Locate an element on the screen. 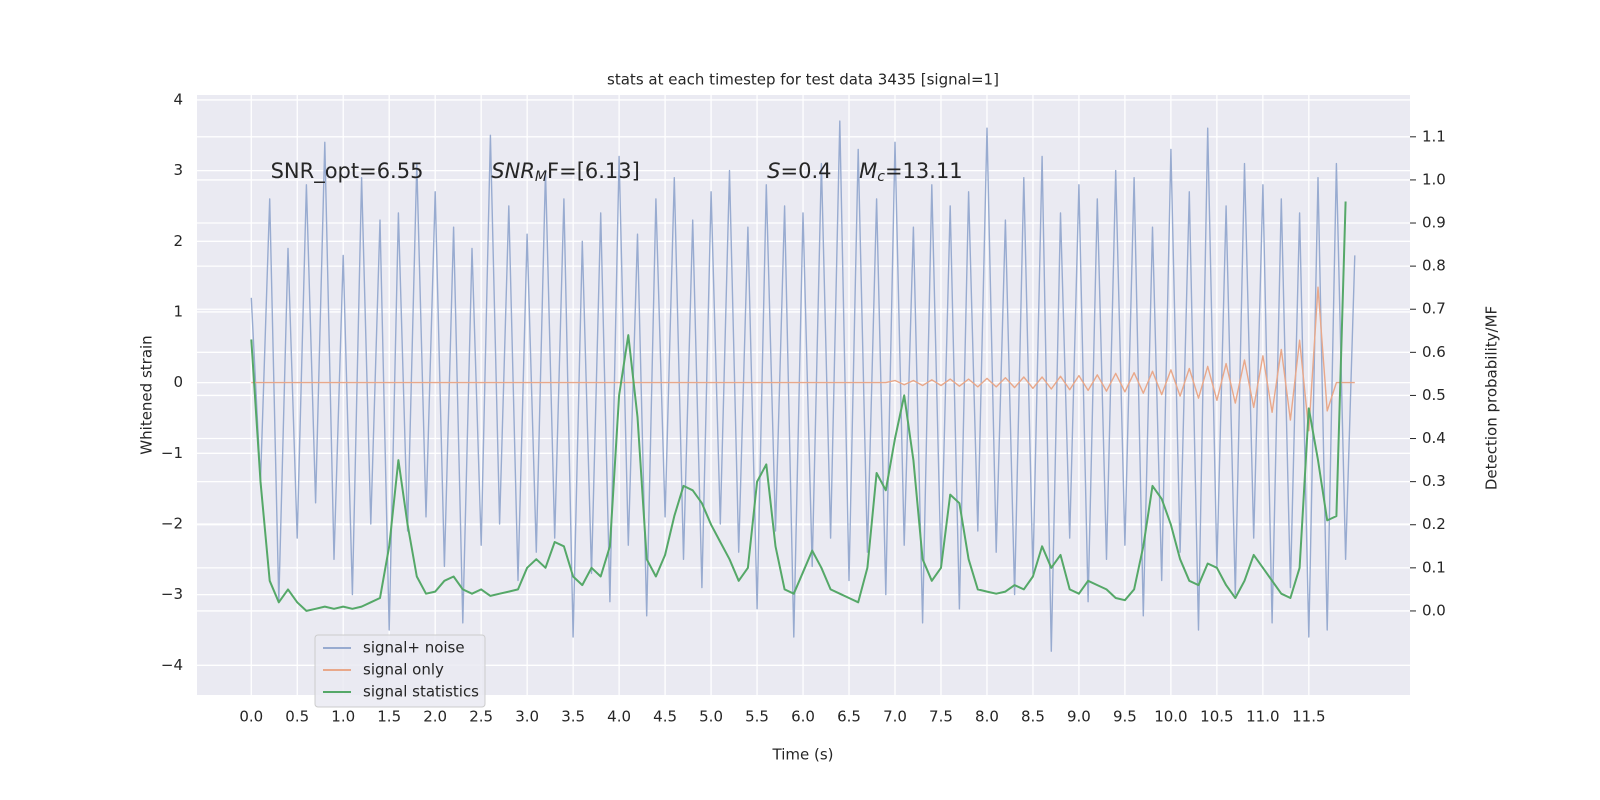  x-tick-label: 8.0 is located at coordinates (987, 717).